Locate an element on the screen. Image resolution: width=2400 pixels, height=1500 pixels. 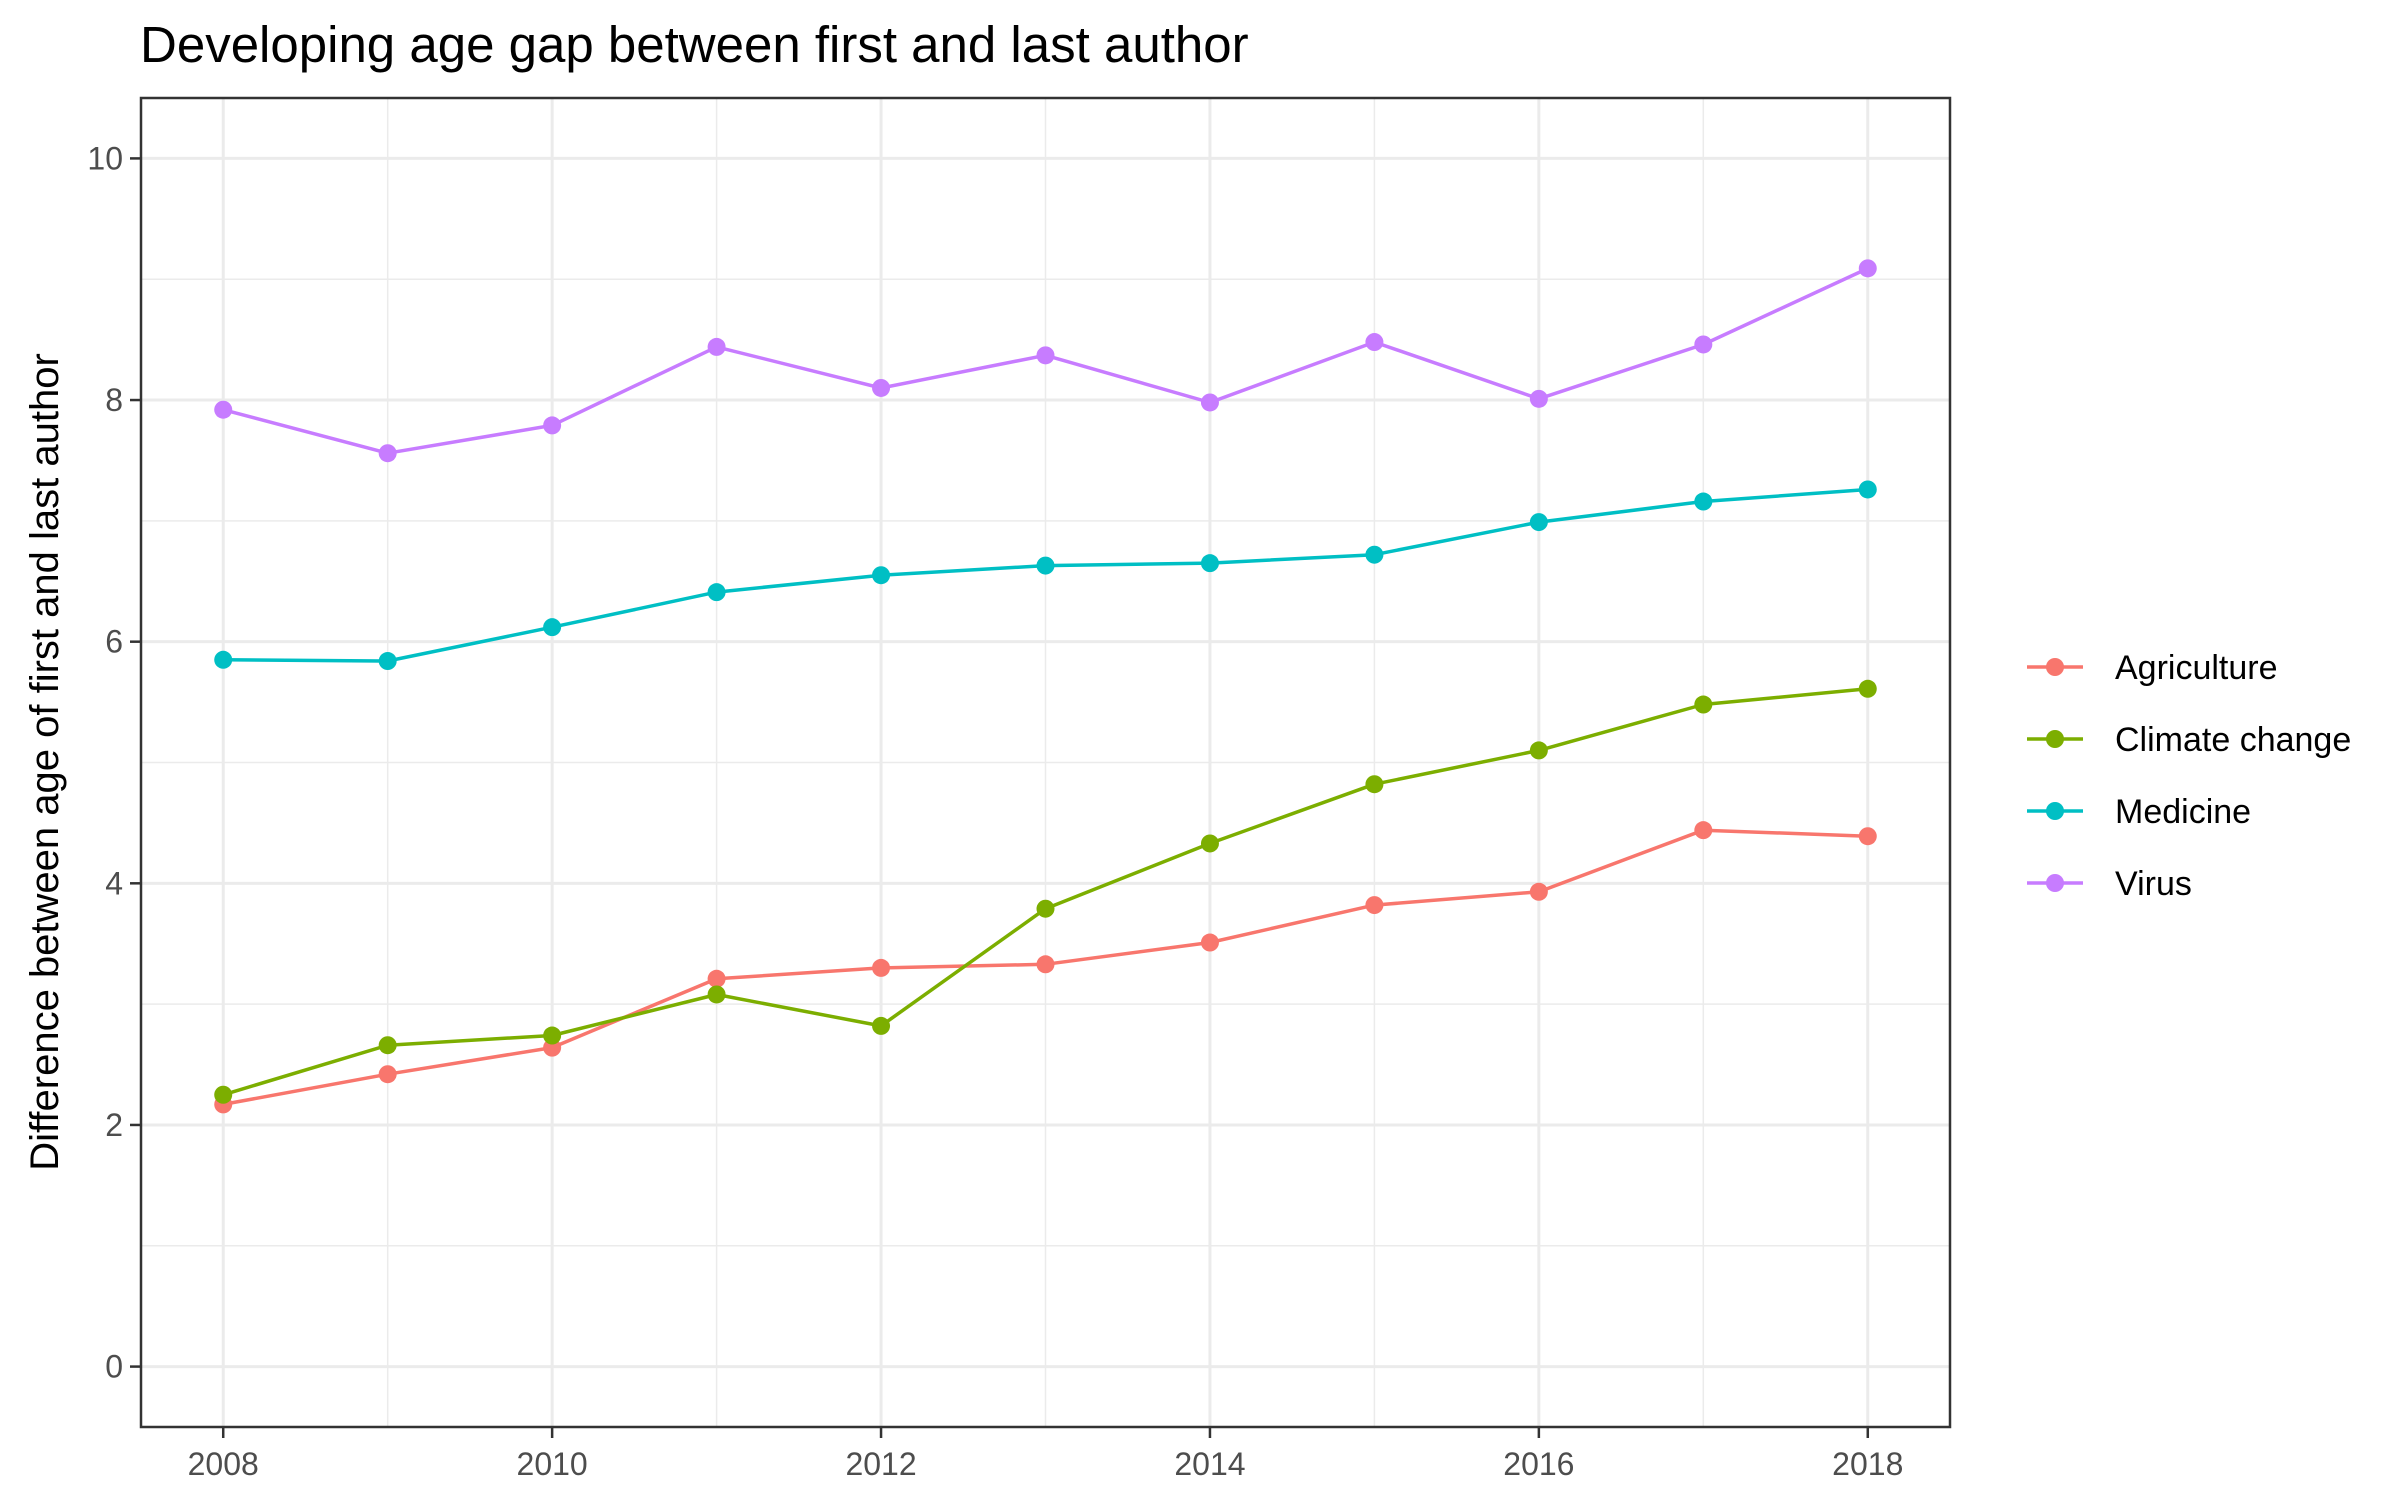
legend-key-point-agriculture is located at coordinates (2055, 667).